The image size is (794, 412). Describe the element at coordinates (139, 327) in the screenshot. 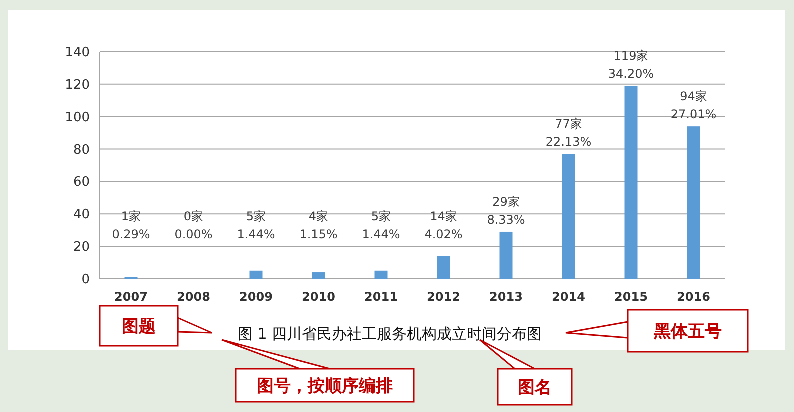

I see `text: 图题` at that location.